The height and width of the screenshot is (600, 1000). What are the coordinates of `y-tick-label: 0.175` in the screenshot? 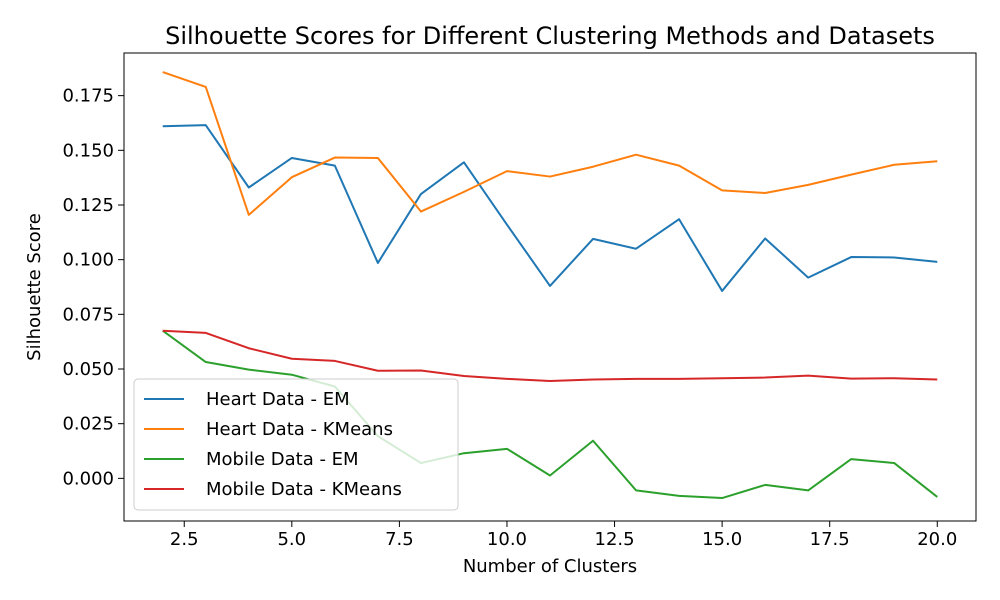 It's located at (88, 96).